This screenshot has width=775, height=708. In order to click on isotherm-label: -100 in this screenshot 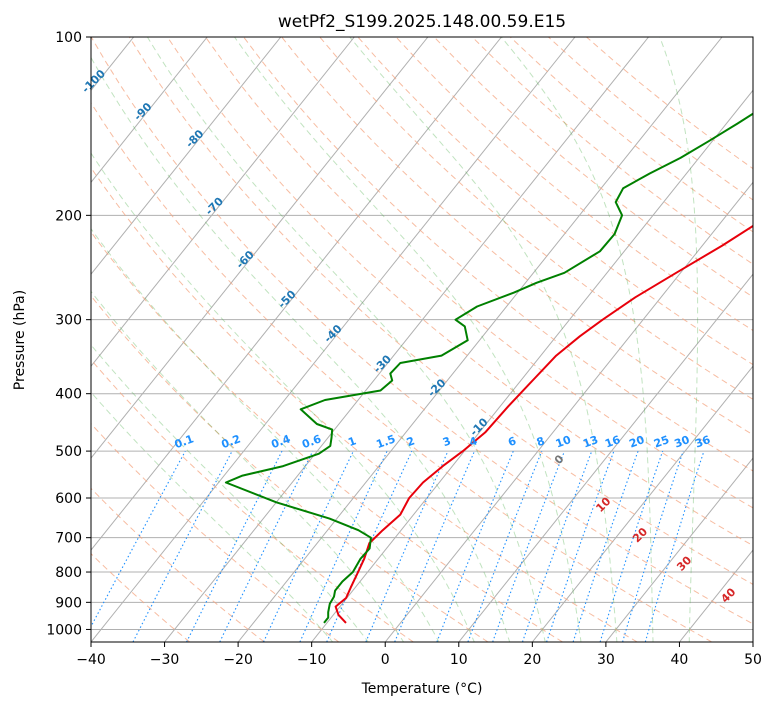, I will do `click(93, 81)`.